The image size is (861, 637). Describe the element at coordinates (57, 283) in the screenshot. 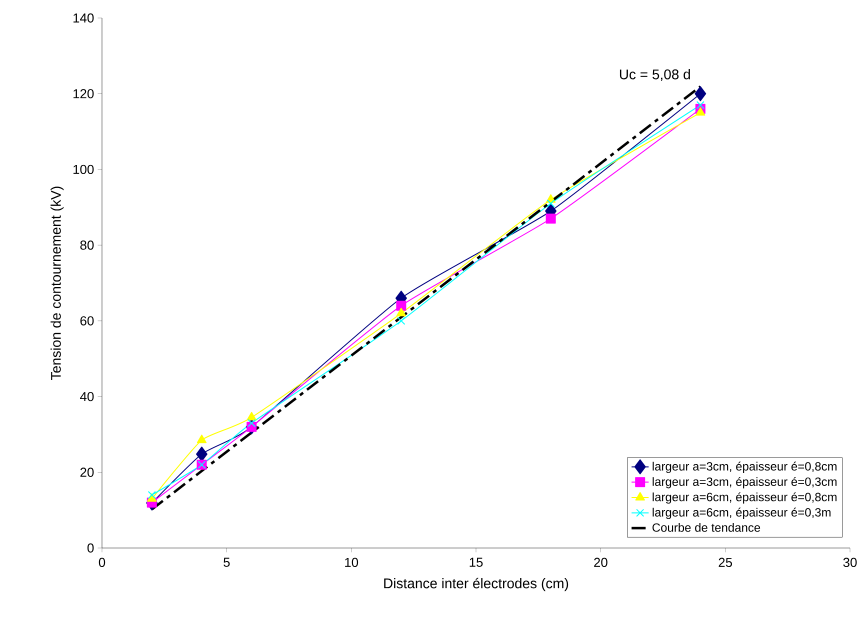

I see `y-axis-title: Tension de contournement (kV)` at that location.